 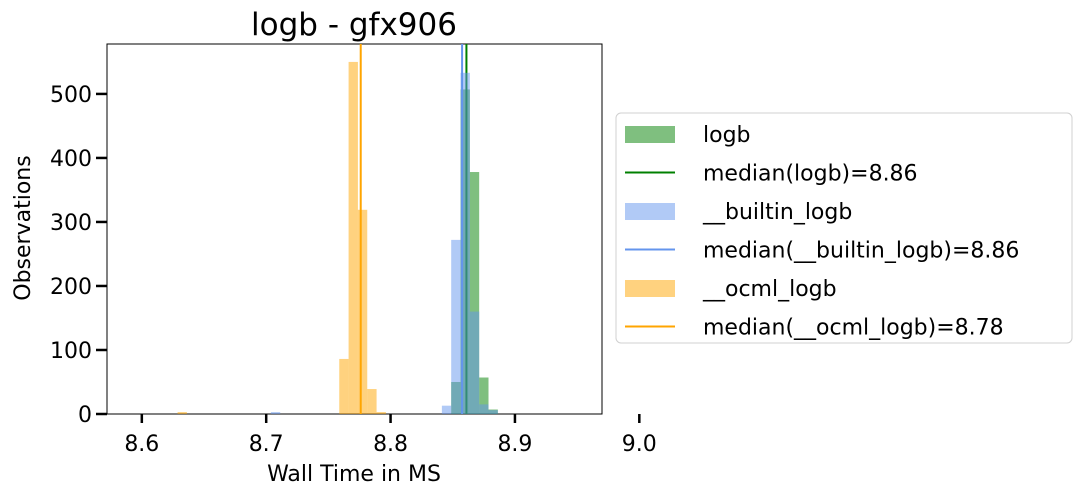 I want to click on y-tick-label: 0, so click(x=85, y=415).